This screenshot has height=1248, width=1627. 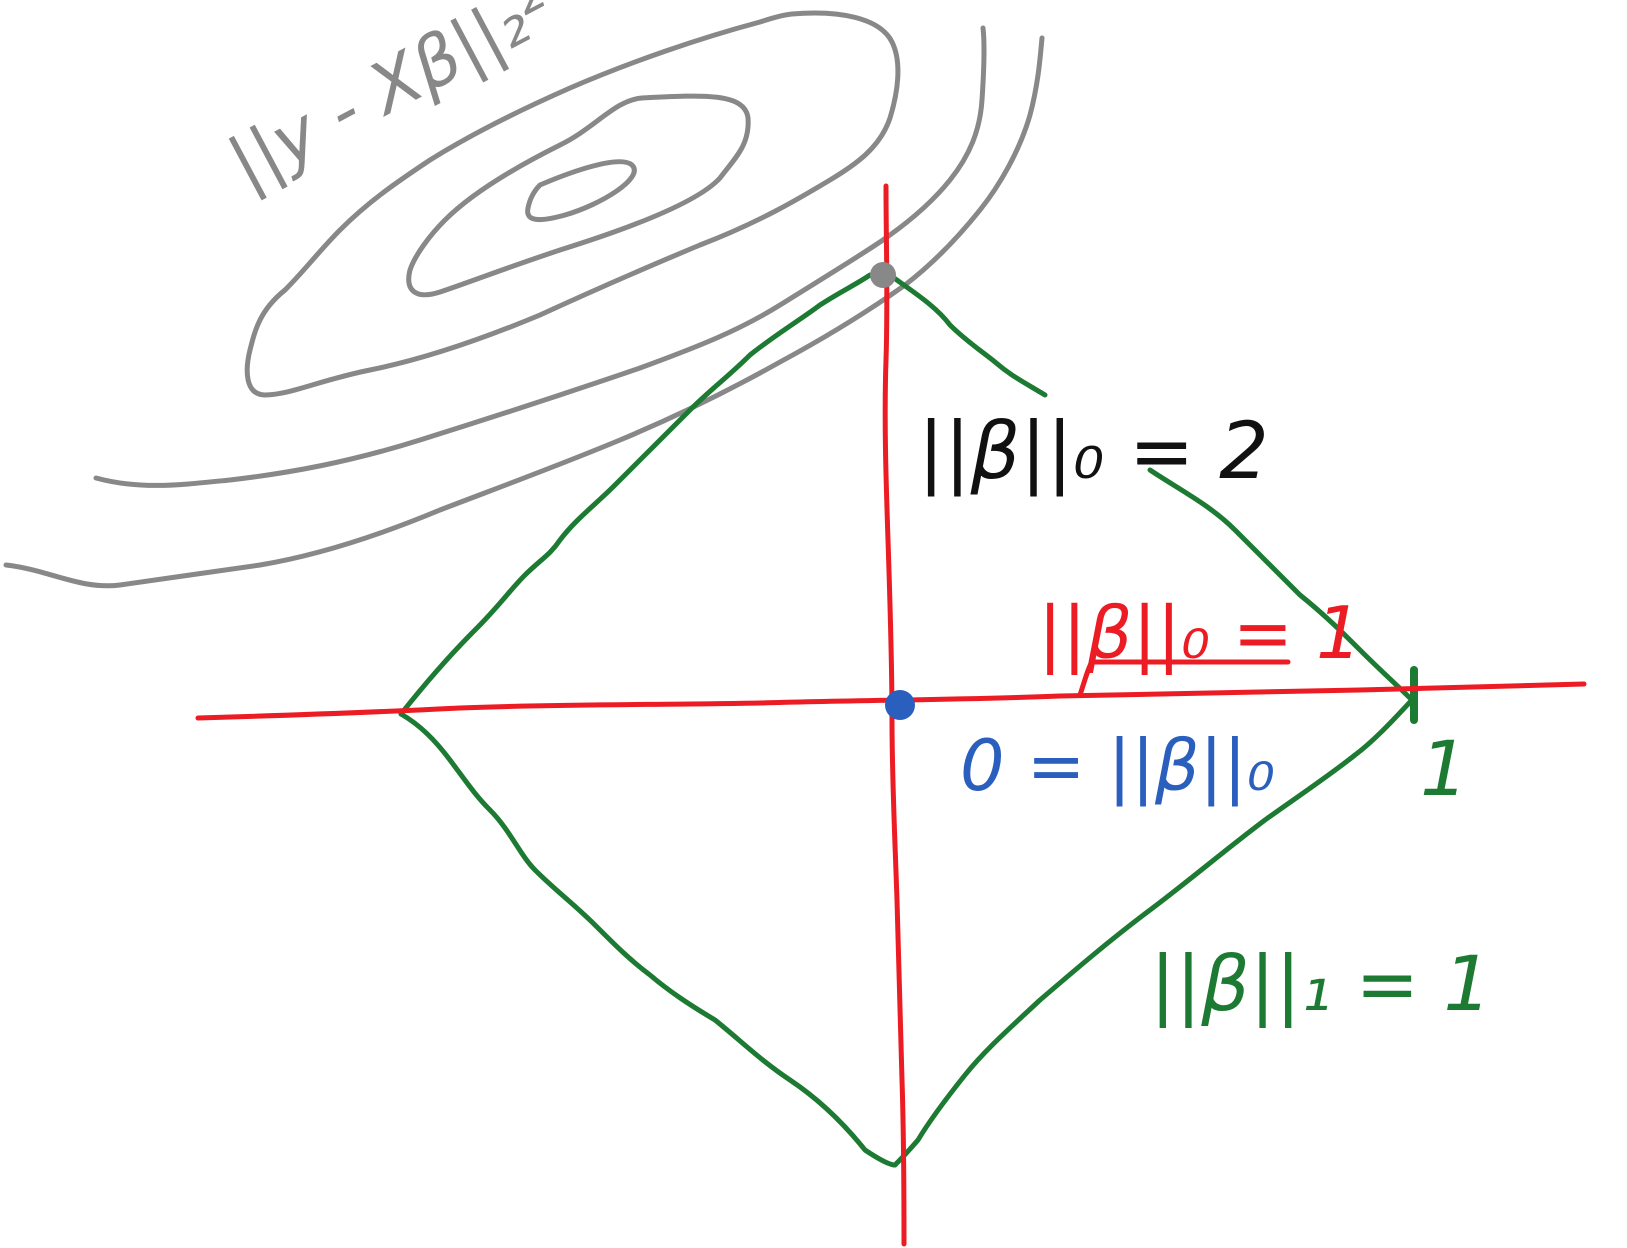 What do you see at coordinates (967, 335) in the screenshot?
I see `l1-edge-upper-right` at bounding box center [967, 335].